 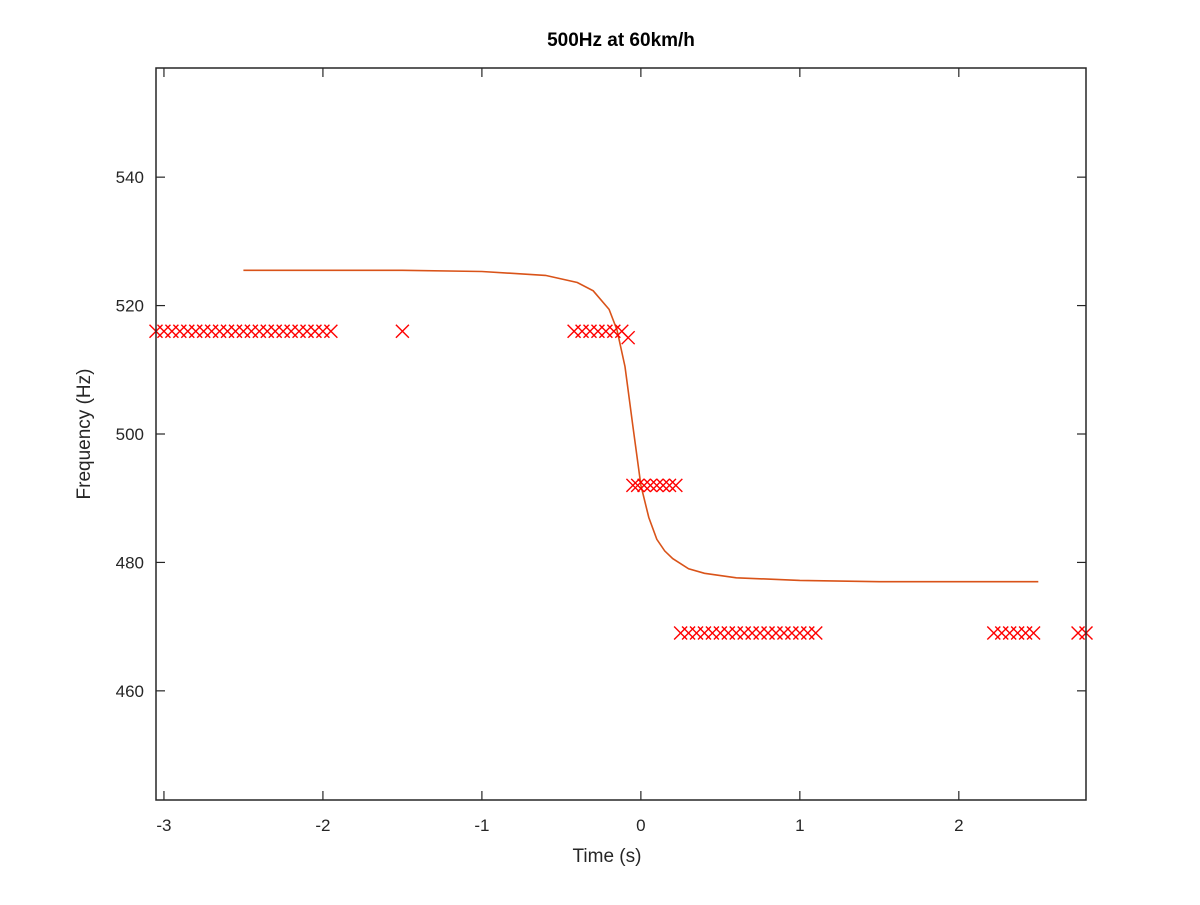 I want to click on x-tick-label: 0, so click(x=640, y=825).